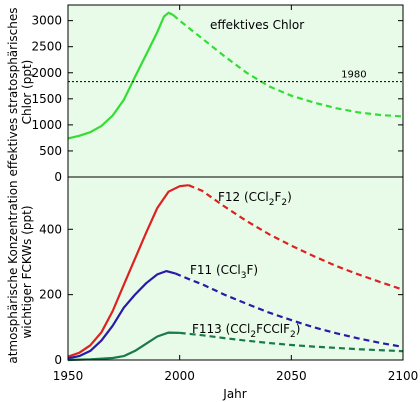 Image resolution: width=420 pixels, height=402 pixels. Describe the element at coordinates (255, 199) in the screenshot. I see `series-label-f12: F12 (CCl2F2)` at that location.